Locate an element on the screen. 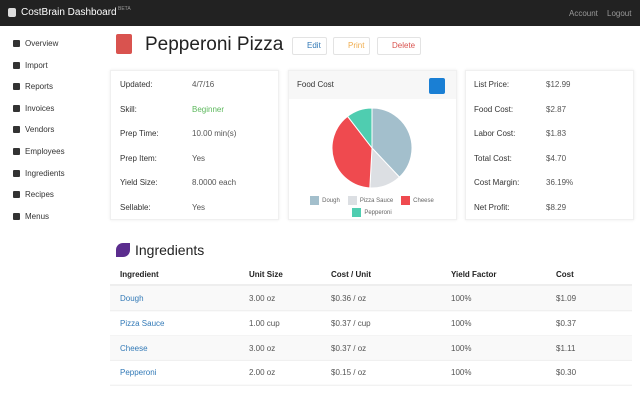 The width and height of the screenshot is (640, 400). cost-label: Labor Cost: is located at coordinates (495, 133).